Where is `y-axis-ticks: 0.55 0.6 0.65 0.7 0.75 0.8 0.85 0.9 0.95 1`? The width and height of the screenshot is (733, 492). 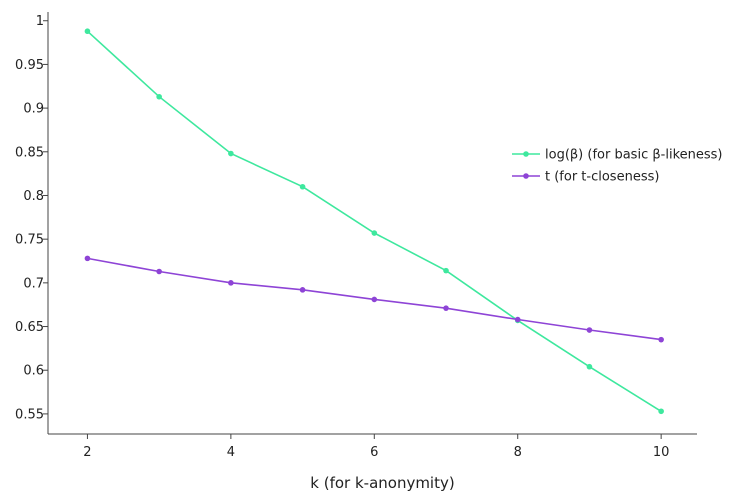 y-axis-ticks: 0.55 0.6 0.65 0.7 0.75 0.8 0.85 0.9 0.95 1 is located at coordinates (31, 218).